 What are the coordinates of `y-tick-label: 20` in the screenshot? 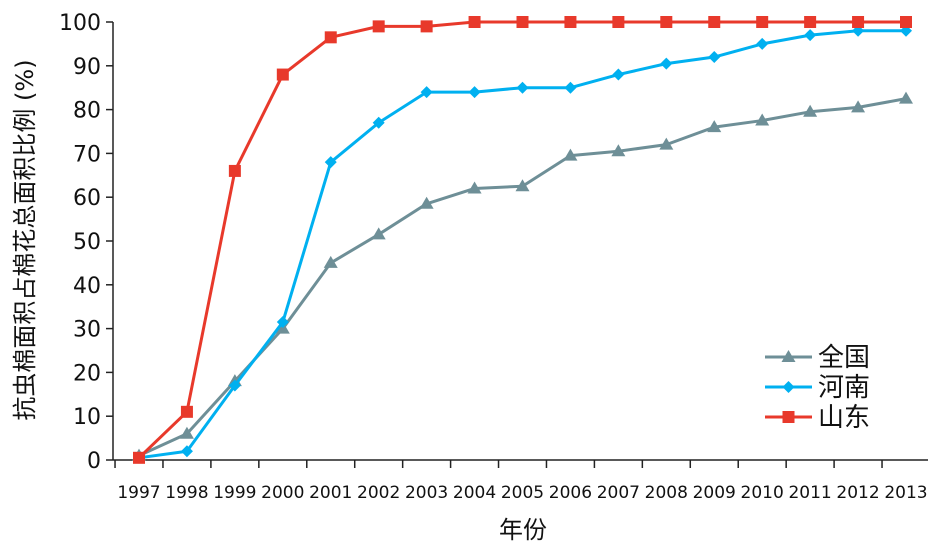 It's located at (87, 373).